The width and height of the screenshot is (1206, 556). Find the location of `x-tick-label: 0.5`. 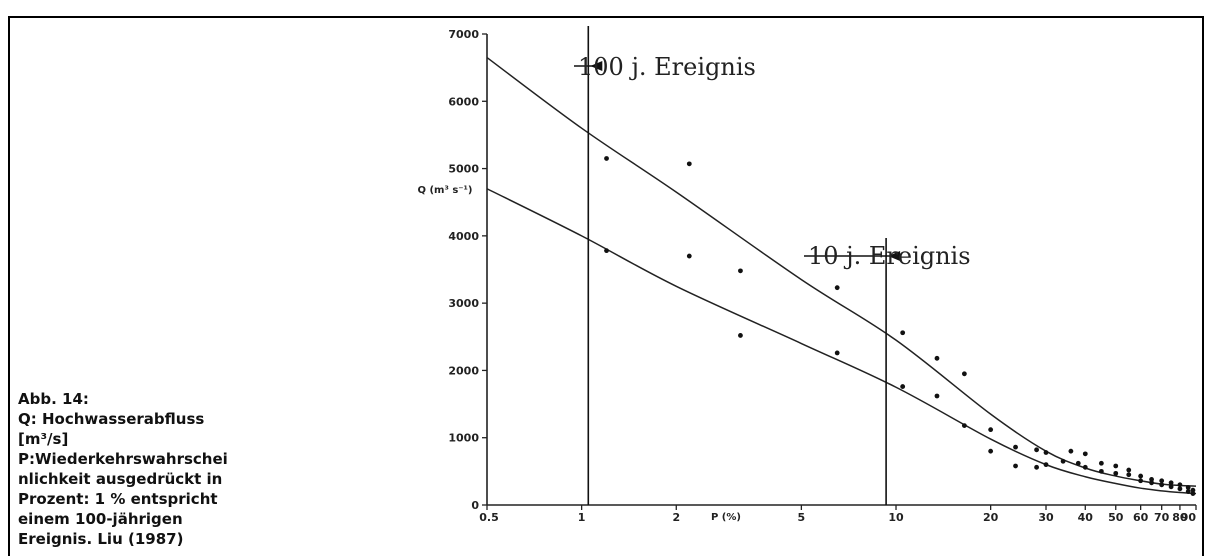

x-tick-label: 0.5 is located at coordinates (489, 517).